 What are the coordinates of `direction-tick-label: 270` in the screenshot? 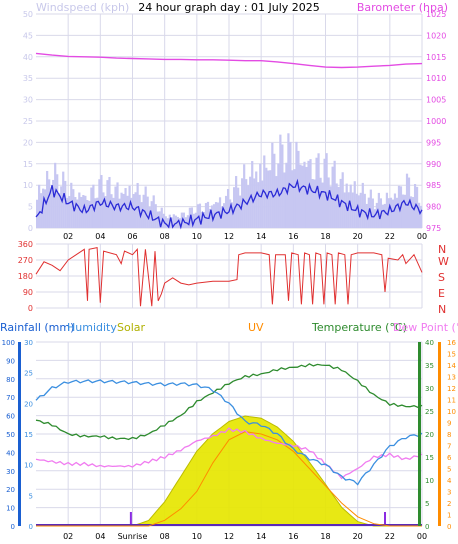 It's located at (25, 260).